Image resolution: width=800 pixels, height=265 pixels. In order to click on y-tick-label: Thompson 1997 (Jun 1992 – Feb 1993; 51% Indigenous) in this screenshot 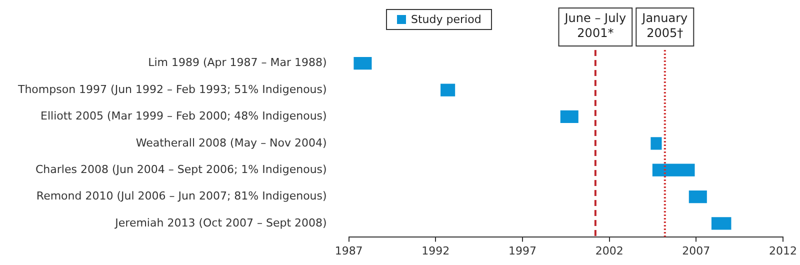, I will do `click(171, 89)`.